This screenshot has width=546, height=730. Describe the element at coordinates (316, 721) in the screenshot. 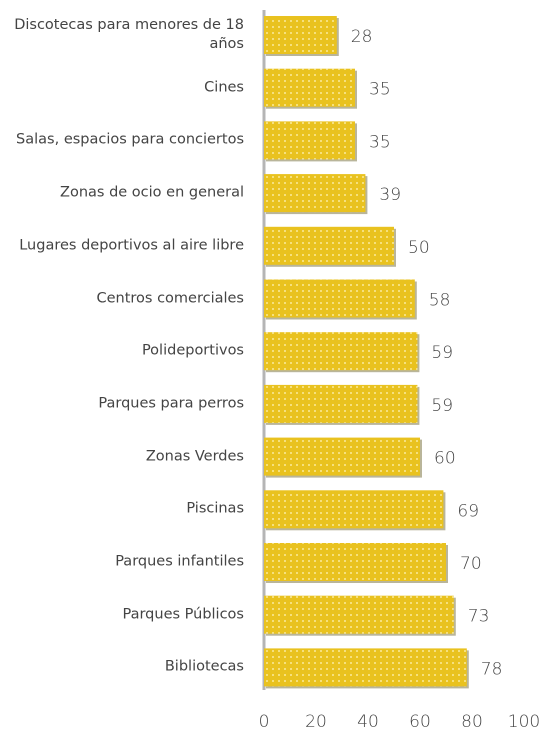

I see `x-tick-label: 20` at that location.